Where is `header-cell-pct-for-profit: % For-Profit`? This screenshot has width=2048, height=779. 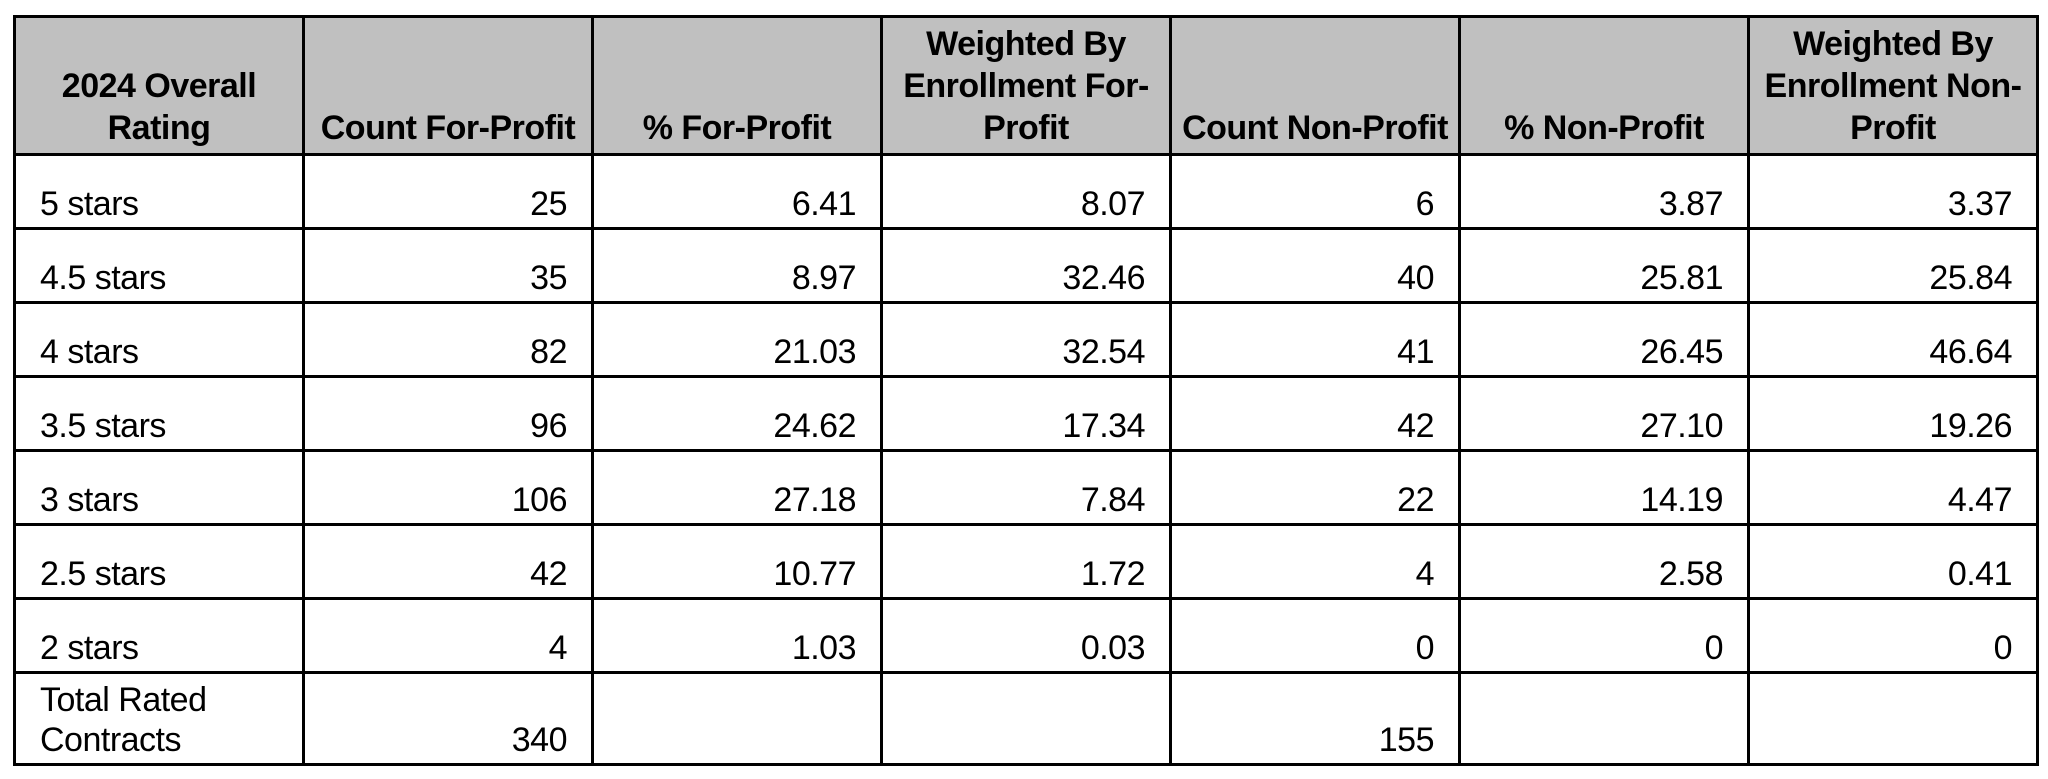 header-cell-pct-for-profit: % For-Profit is located at coordinates (737, 85).